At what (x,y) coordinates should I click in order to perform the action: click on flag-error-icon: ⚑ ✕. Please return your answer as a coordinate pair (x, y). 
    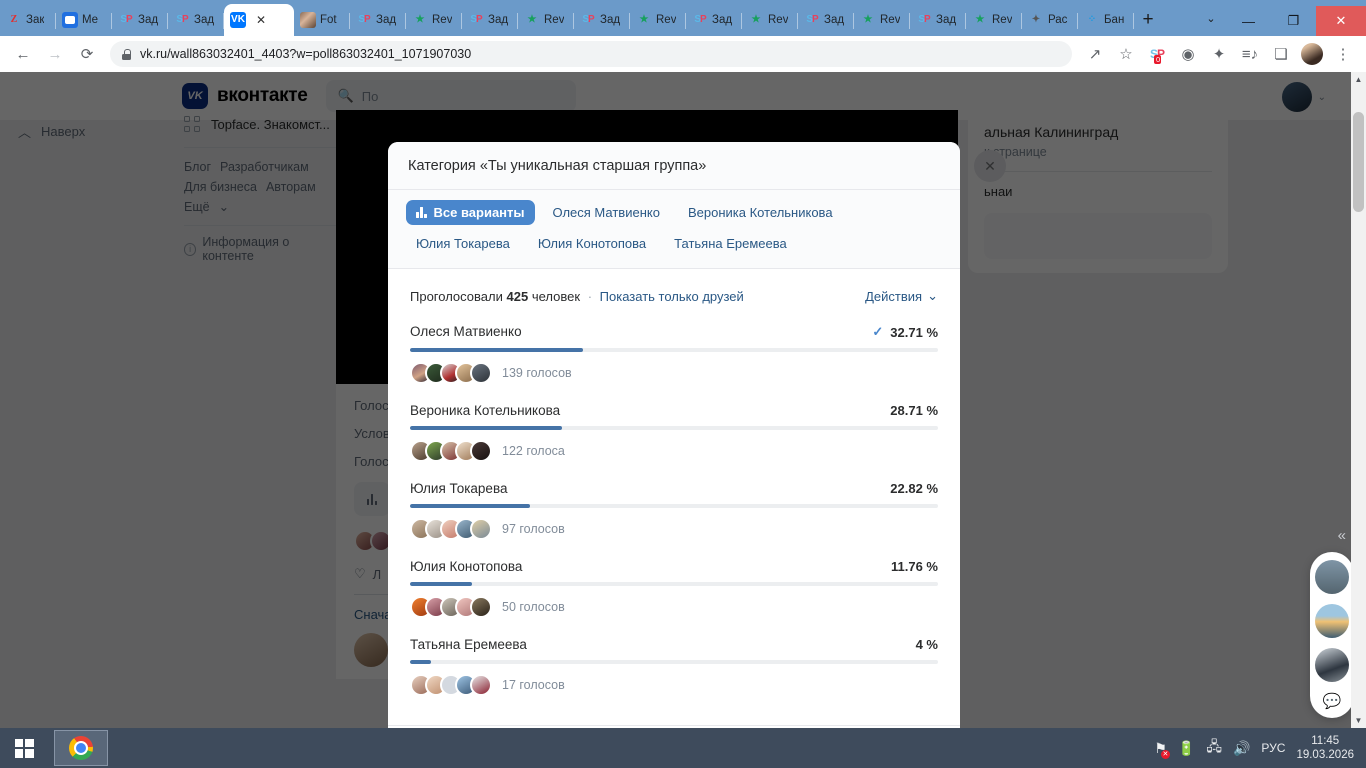
    Looking at the image, I should click on (1162, 749).